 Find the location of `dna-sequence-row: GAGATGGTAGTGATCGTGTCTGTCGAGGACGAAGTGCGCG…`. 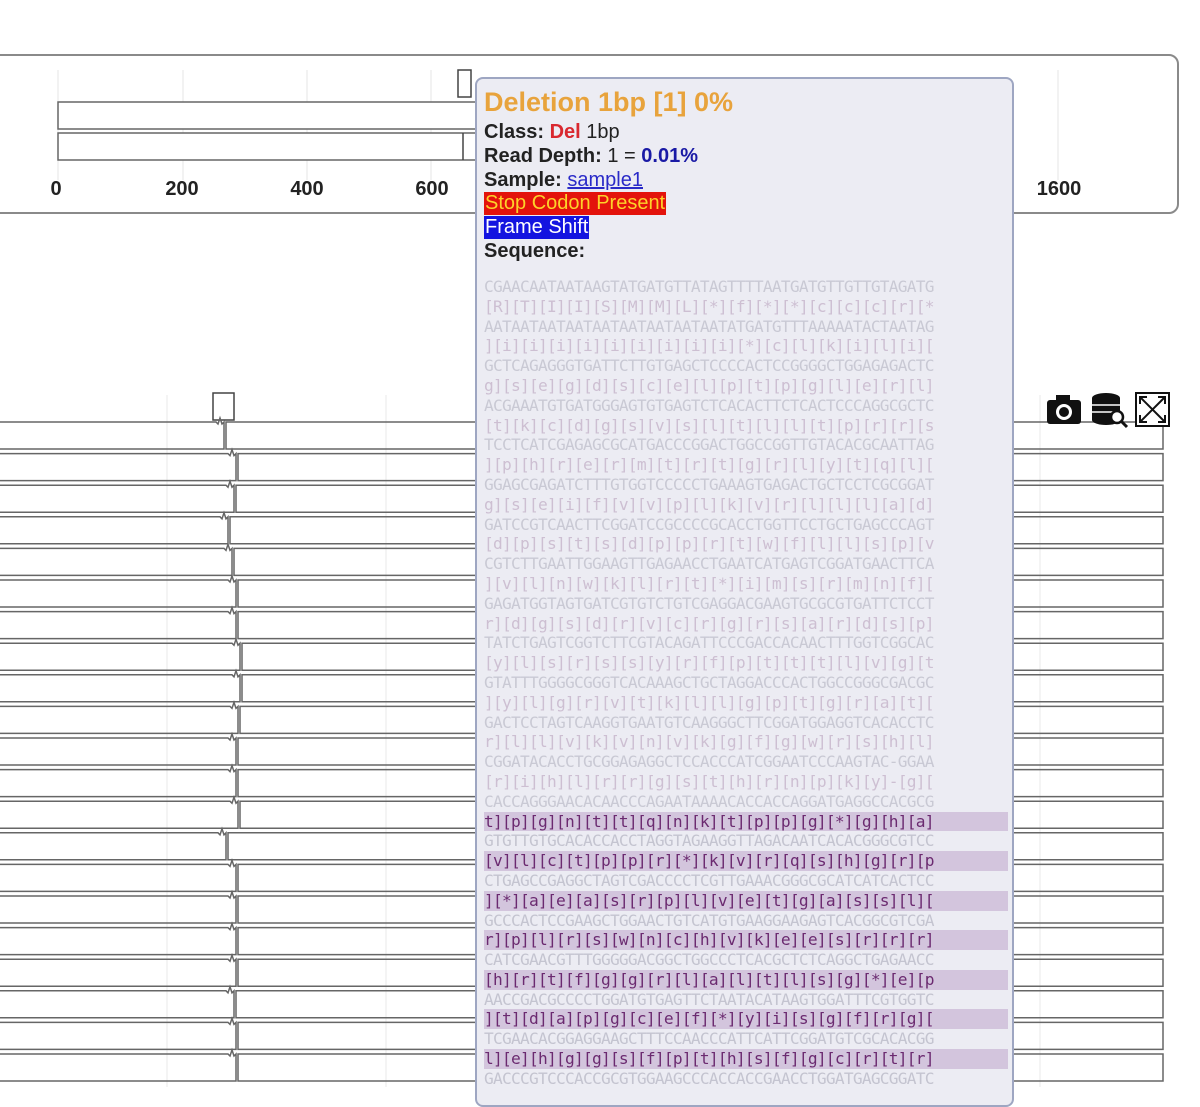

dna-sequence-row: GAGATGGTAGTGATCGTGTCTGTCGAGGACGAAGTGCGCG… is located at coordinates (709, 603).